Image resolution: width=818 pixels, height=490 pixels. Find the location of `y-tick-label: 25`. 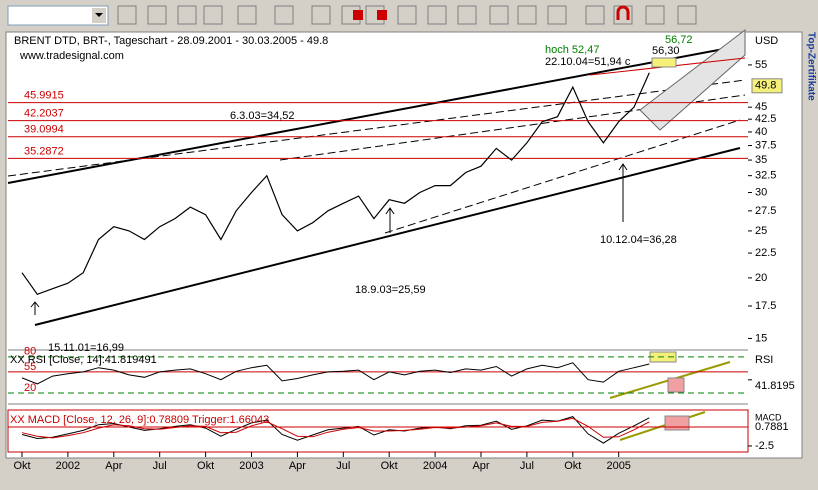

y-tick-label: 25 is located at coordinates (761, 231).